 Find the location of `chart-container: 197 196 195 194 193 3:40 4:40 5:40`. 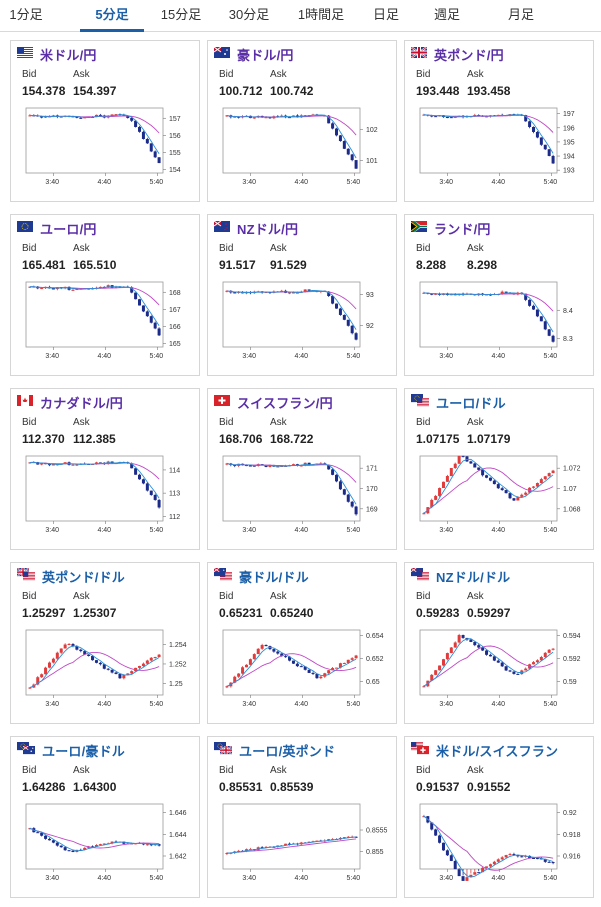

chart-container: 197 196 195 194 193 3:40 4:40 5:40 is located at coordinates (504, 148).